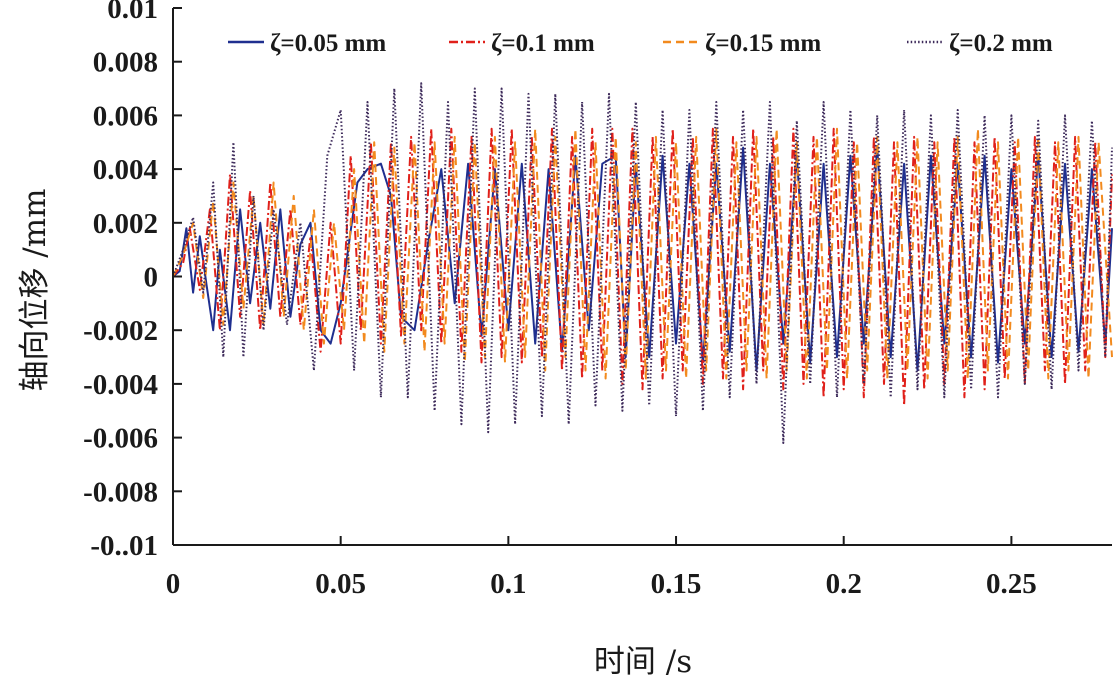  I want to click on x-tick-label: 0, so click(173, 584).